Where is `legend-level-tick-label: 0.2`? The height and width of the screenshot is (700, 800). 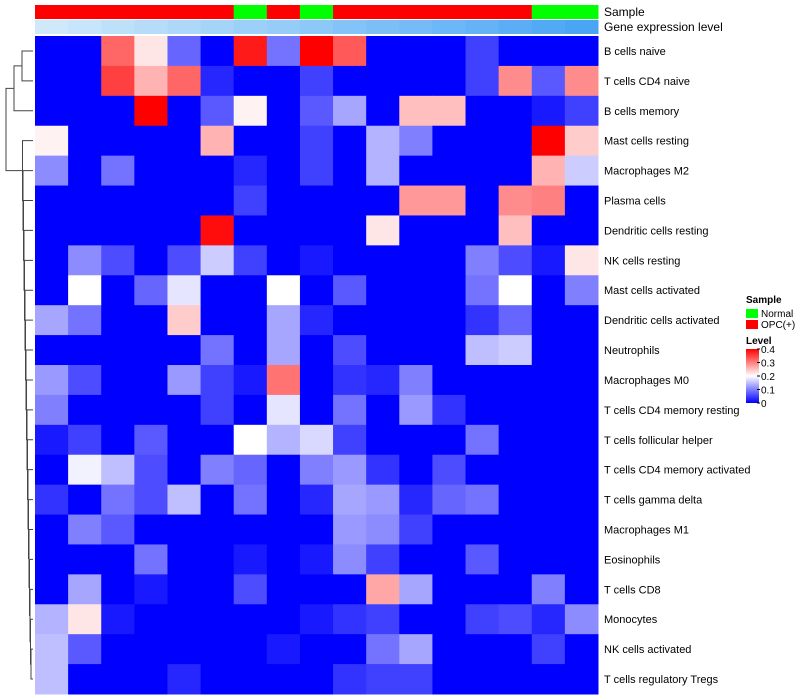
legend-level-tick-label: 0.2 is located at coordinates (768, 377).